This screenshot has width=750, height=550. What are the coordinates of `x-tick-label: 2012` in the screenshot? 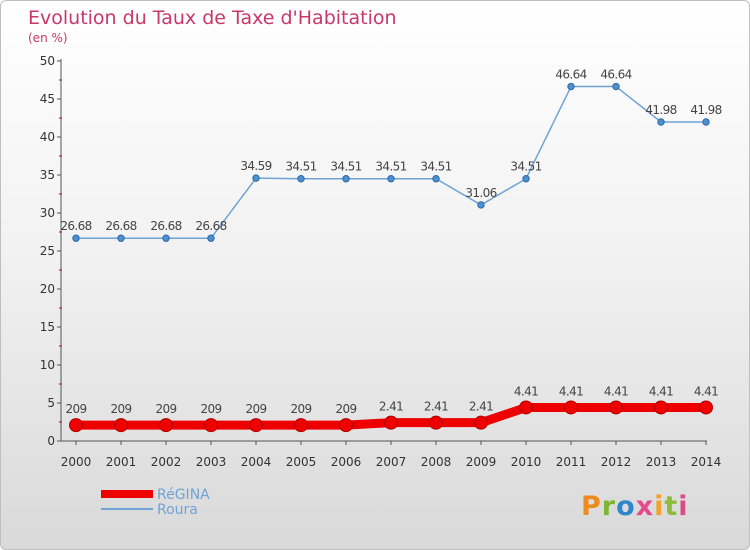 It's located at (616, 462).